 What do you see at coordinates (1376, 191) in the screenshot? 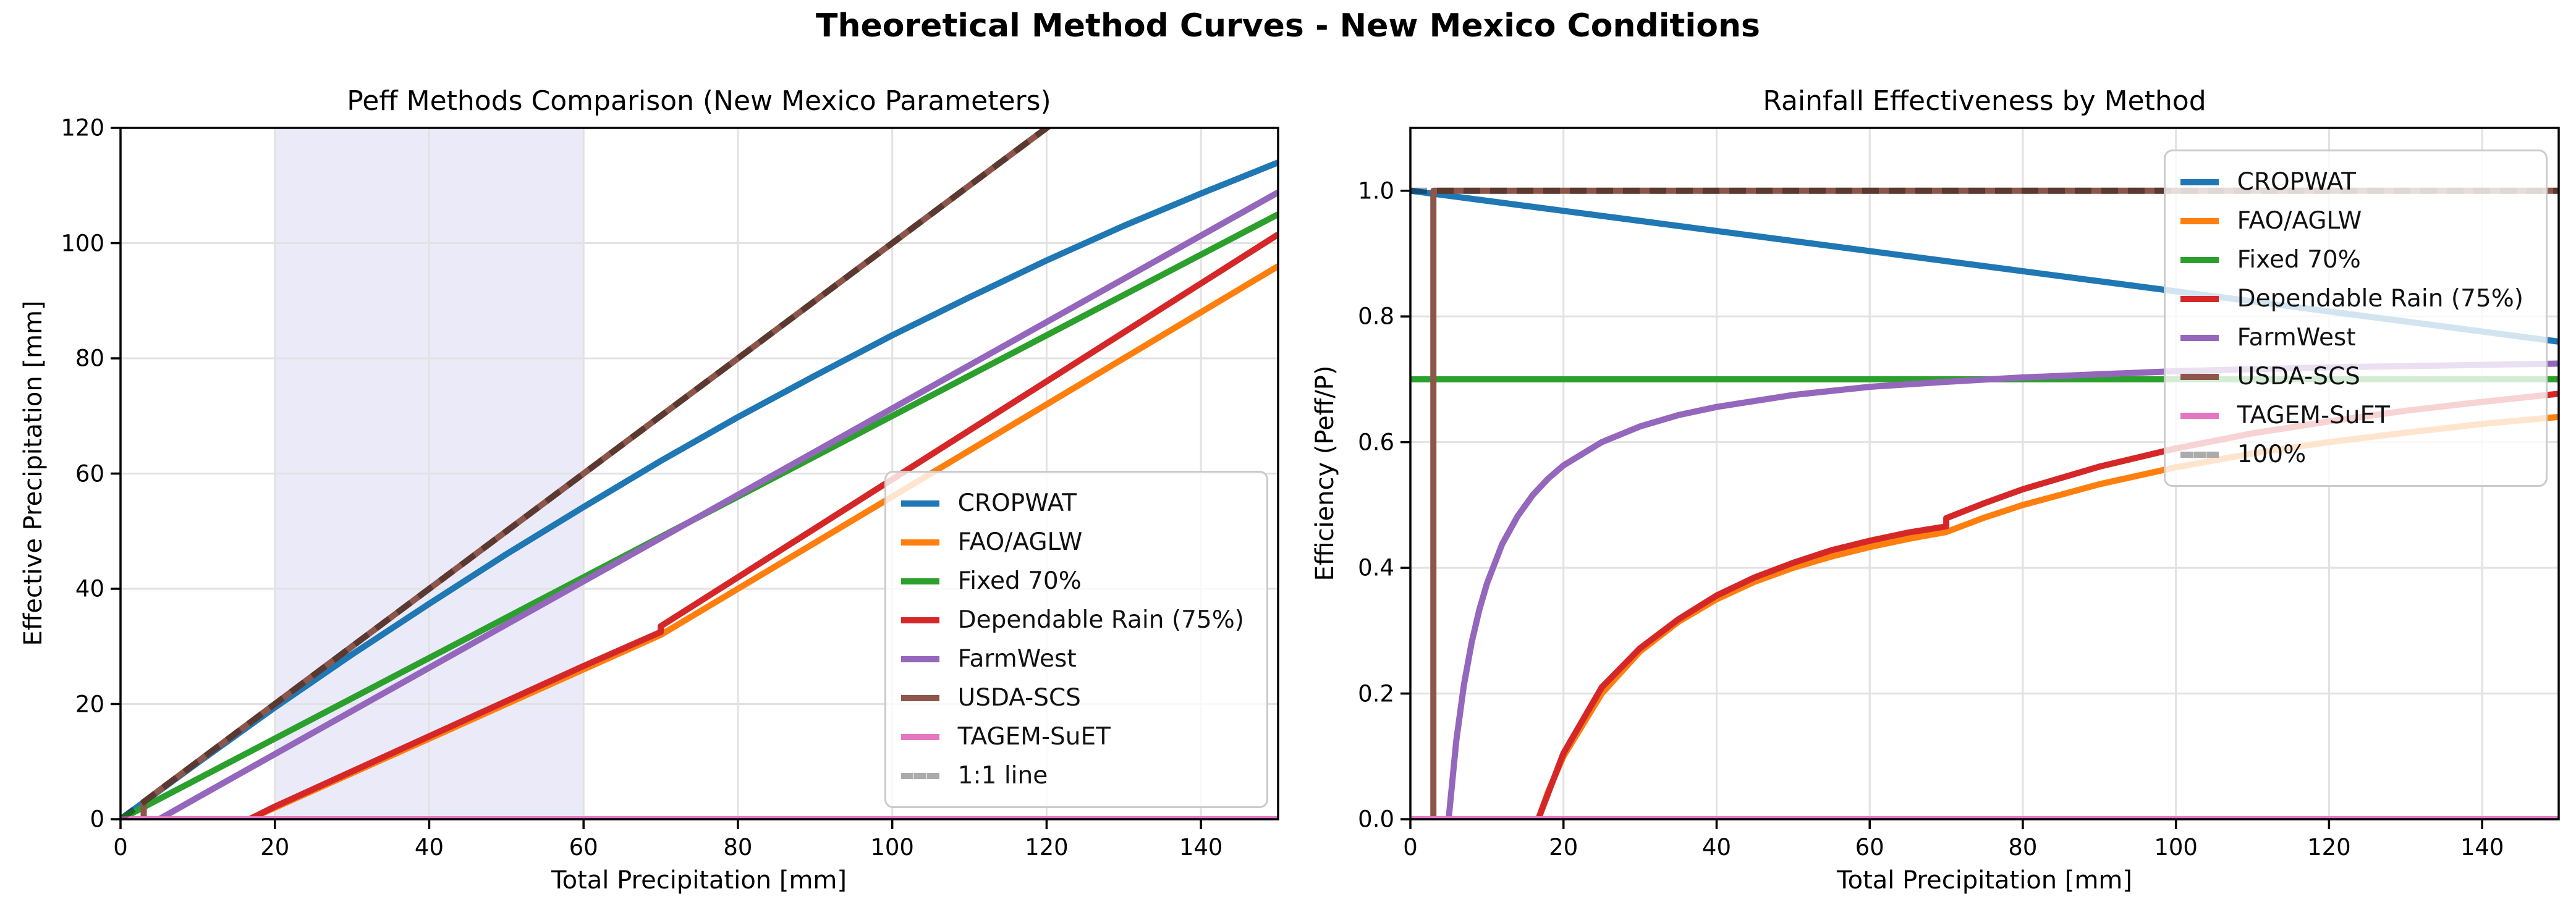
I see `y-tick-label: 1.0` at bounding box center [1376, 191].